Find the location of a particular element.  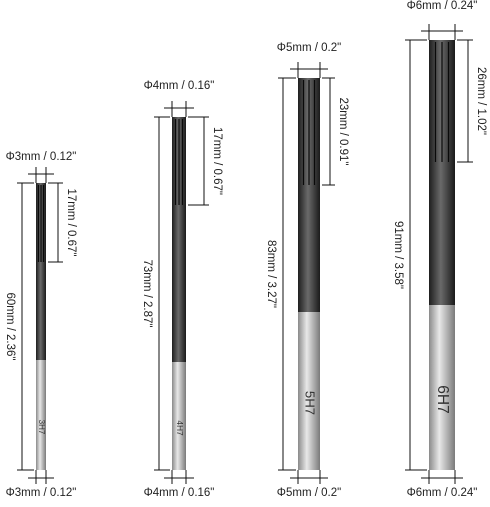

flute-length: 23mm / 0.91" is located at coordinates (343, 131).